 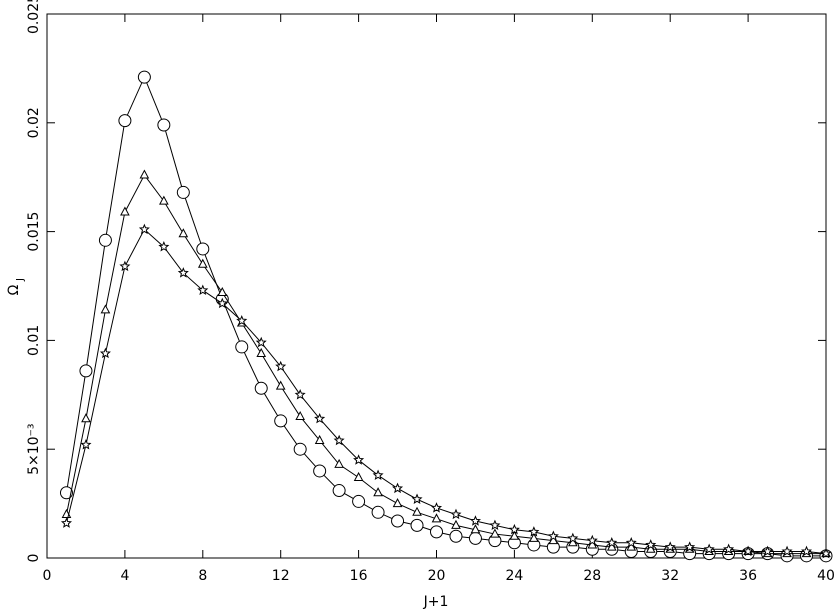 I want to click on x-tick-label: 24, so click(x=514, y=576).